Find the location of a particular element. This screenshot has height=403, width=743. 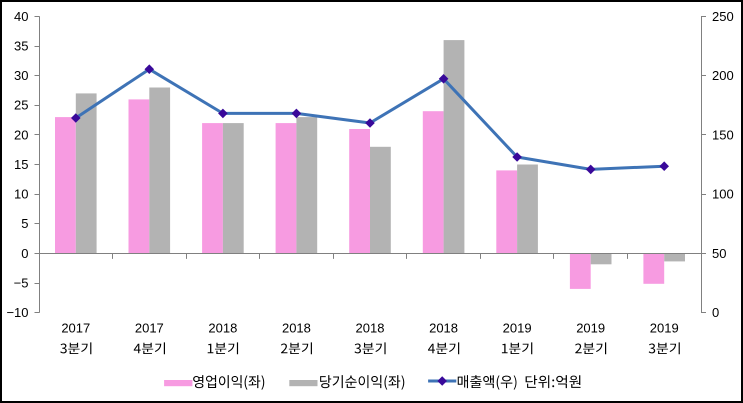

svg-text: 5 is located at coordinates (24, 223).